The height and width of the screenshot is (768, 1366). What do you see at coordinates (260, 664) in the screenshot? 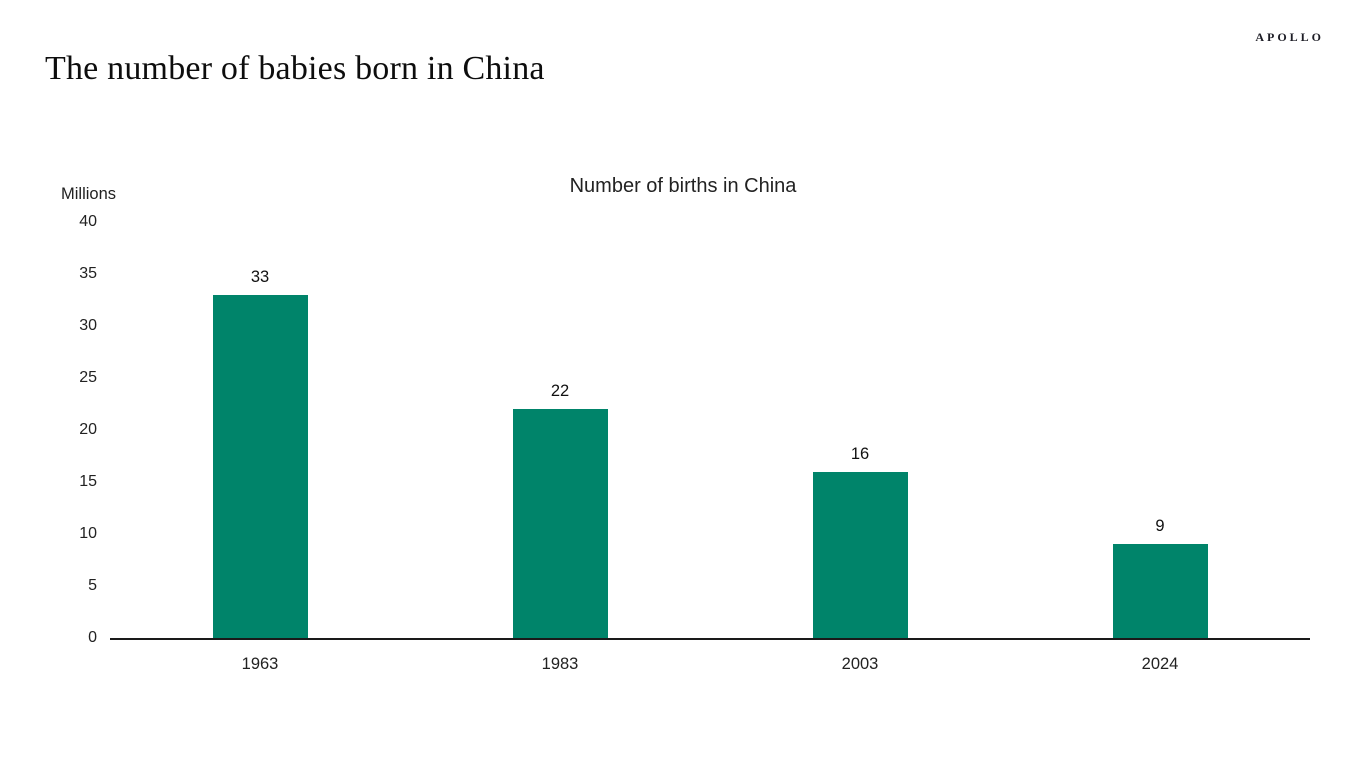
I see `x-tick-label: 1963` at bounding box center [260, 664].